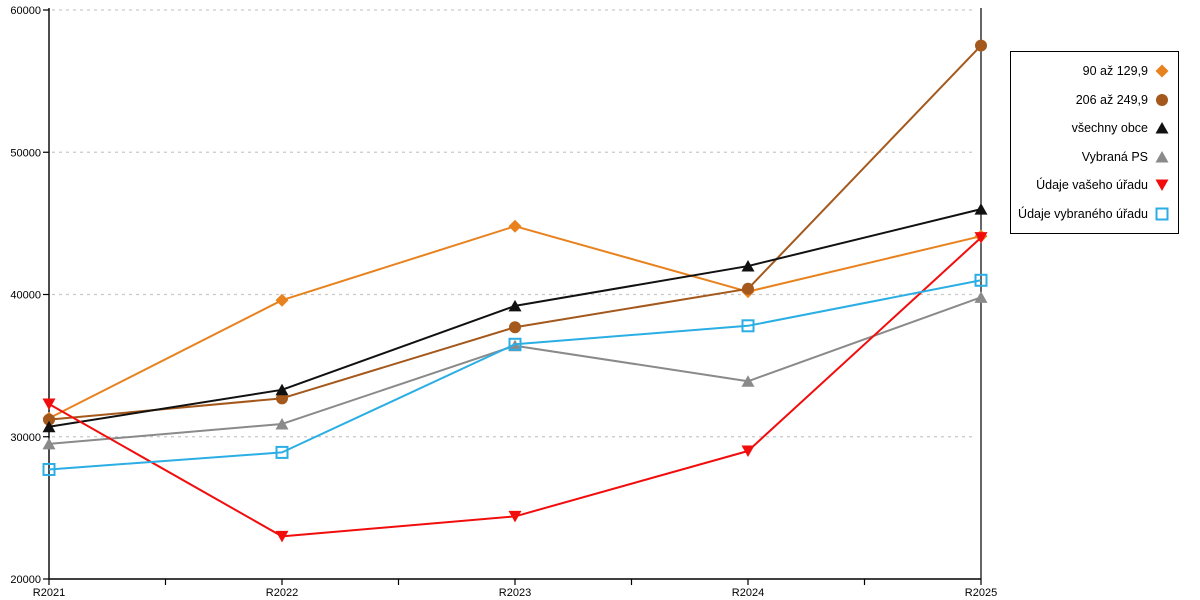  I want to click on legend-label: 206 až 249,9, so click(1111, 99).